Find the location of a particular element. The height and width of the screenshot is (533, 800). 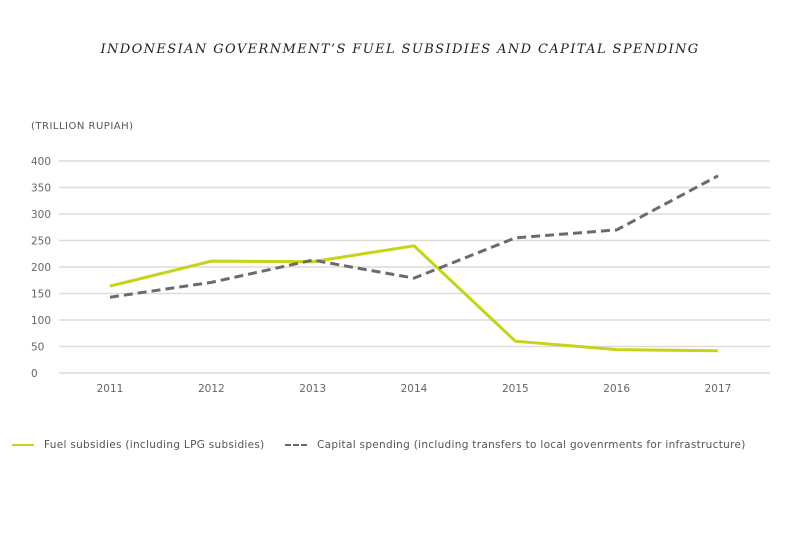

y-tick-label: 0 is located at coordinates (34, 374).